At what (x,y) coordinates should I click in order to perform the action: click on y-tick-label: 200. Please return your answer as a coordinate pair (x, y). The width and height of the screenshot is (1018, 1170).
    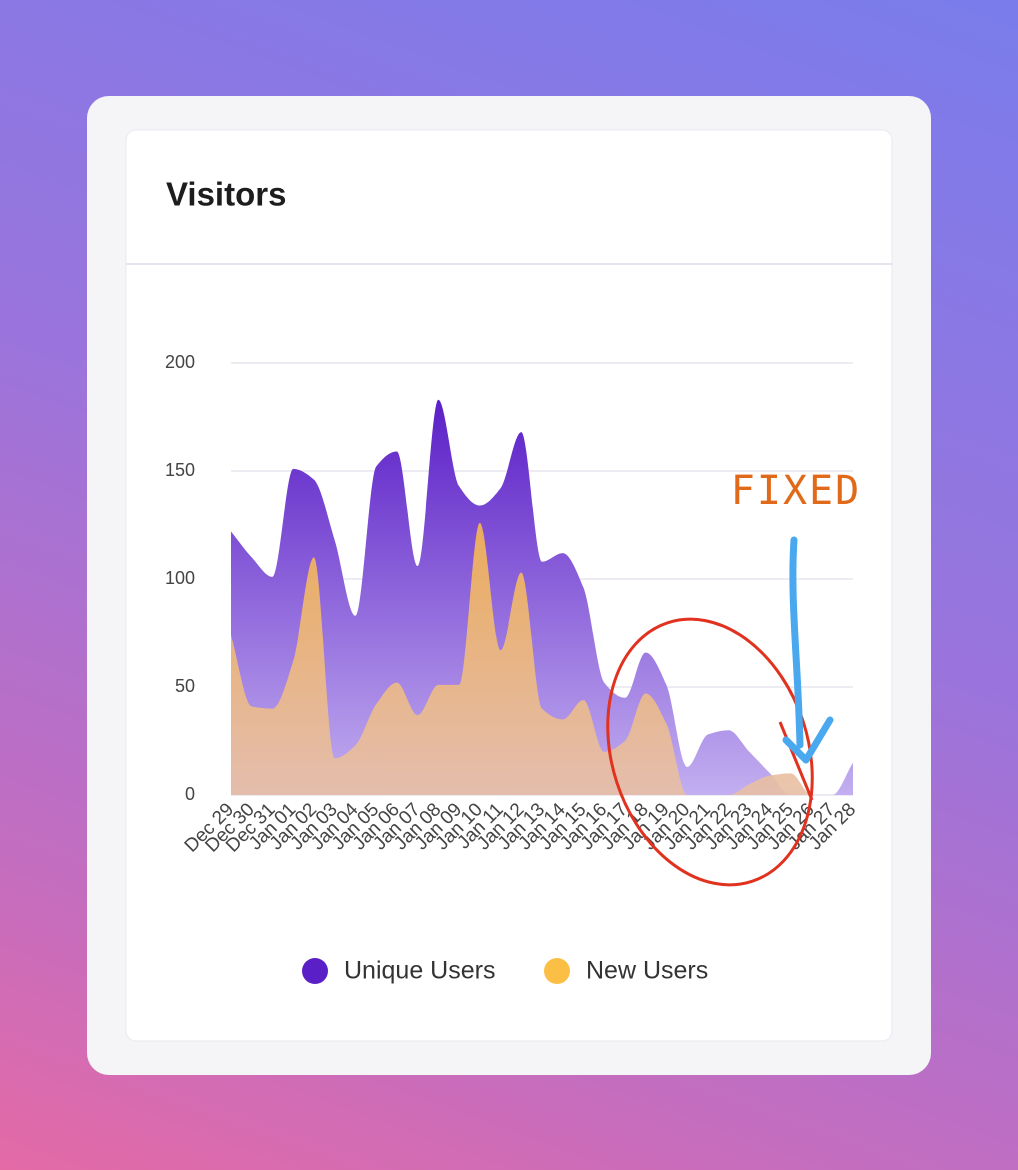
    Looking at the image, I should click on (180, 362).